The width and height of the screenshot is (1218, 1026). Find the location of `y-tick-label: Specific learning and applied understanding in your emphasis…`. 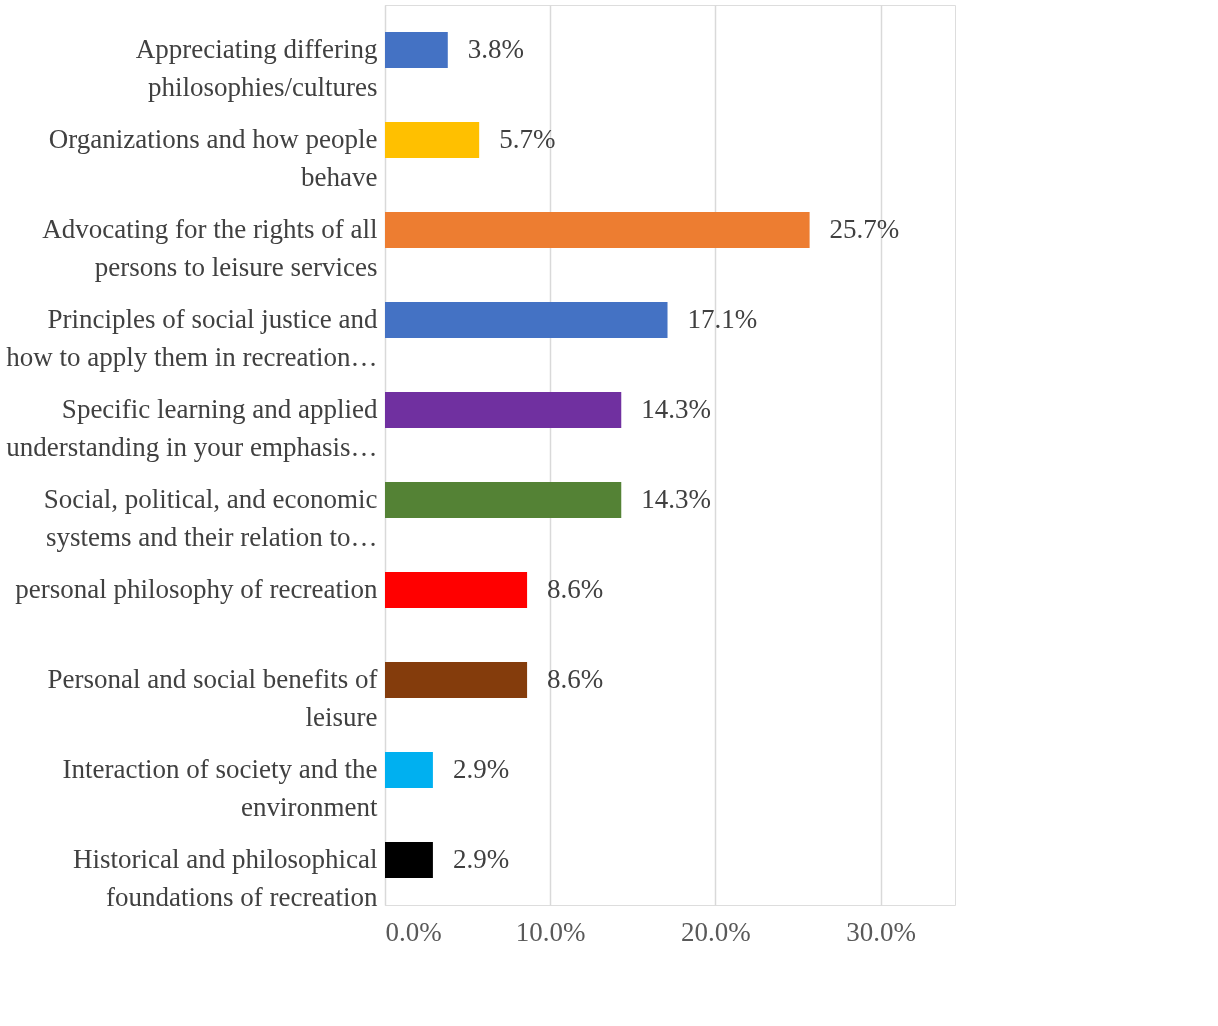

y-tick-label: Specific learning and applied understanding in your emphasis… is located at coordinates (192, 428).